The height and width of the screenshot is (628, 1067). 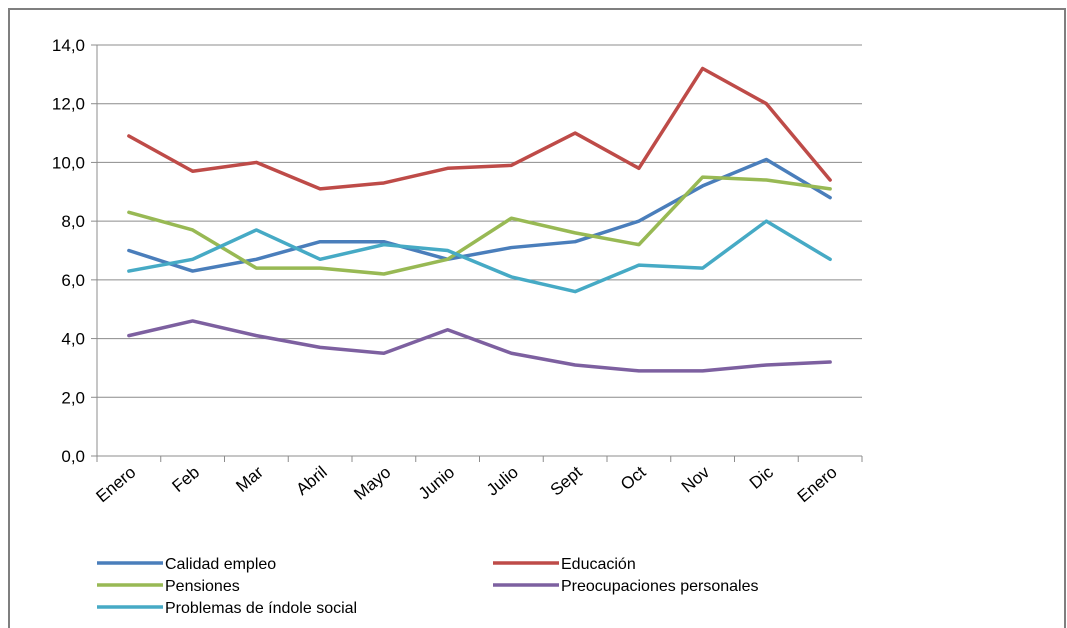 I want to click on y-tick-label: 12,0, so click(x=68, y=104).